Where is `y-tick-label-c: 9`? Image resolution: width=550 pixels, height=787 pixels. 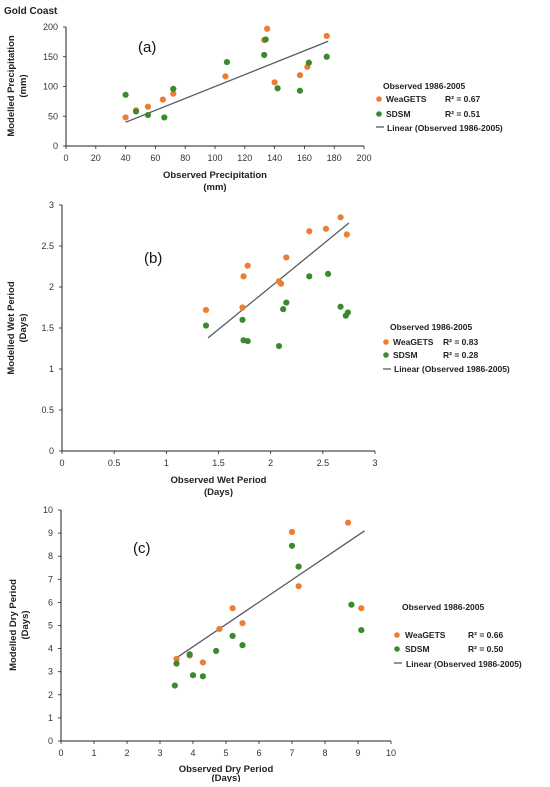 y-tick-label-c: 9 is located at coordinates (50, 533).